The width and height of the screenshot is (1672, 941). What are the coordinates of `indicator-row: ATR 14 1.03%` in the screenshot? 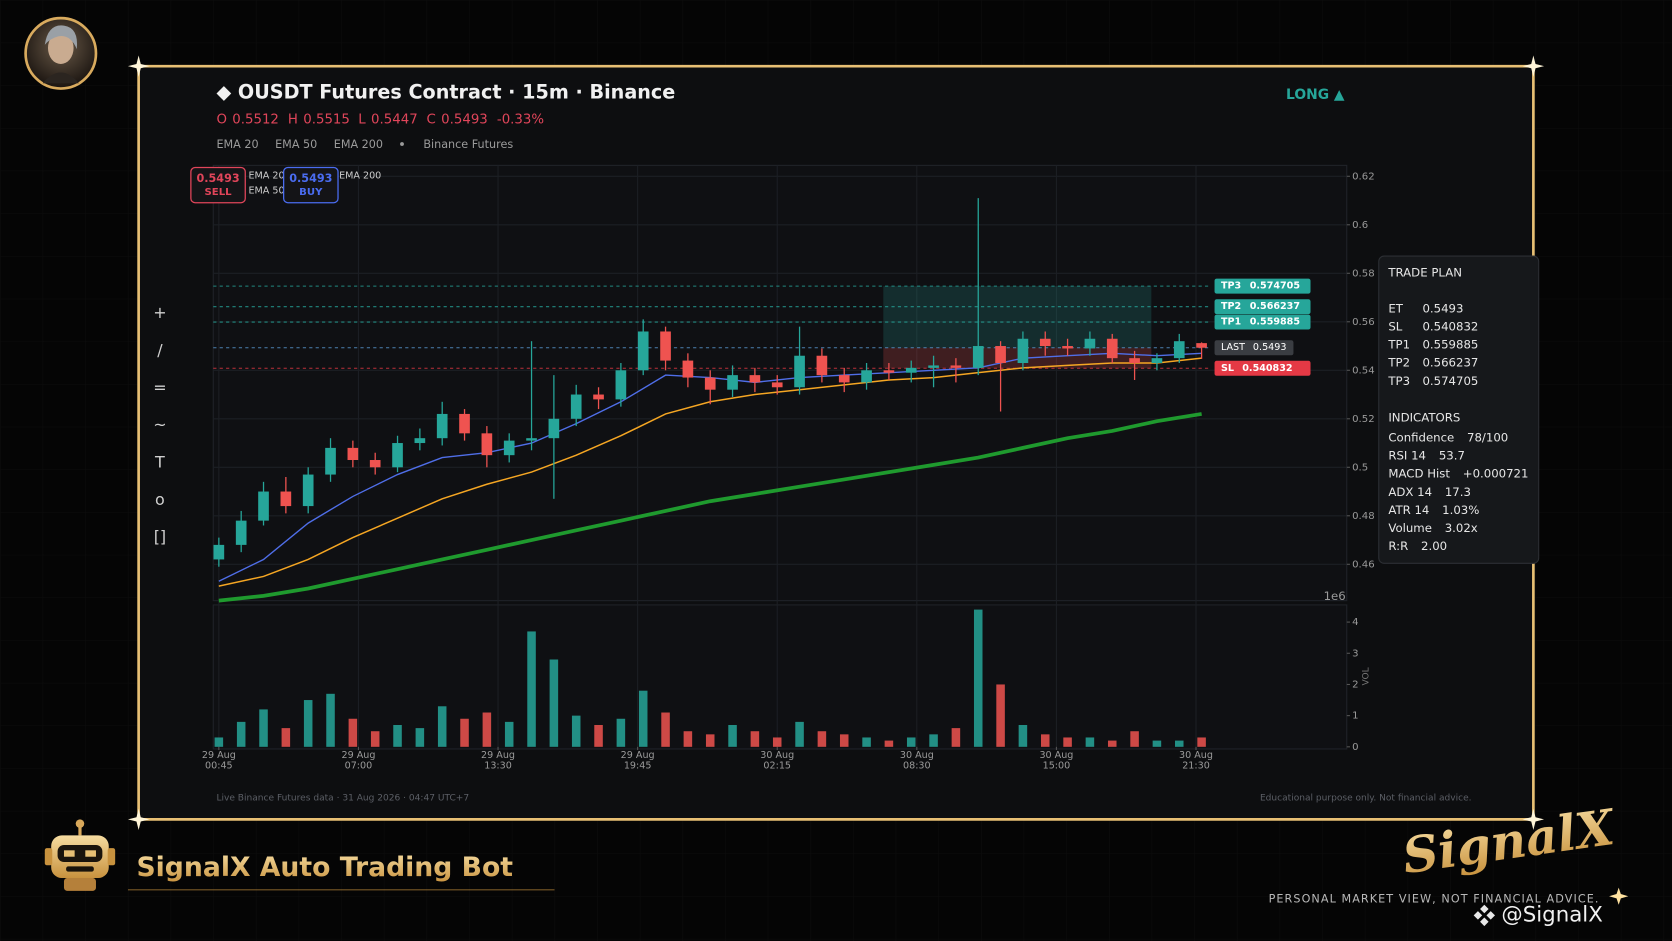 It's located at (1433, 509).